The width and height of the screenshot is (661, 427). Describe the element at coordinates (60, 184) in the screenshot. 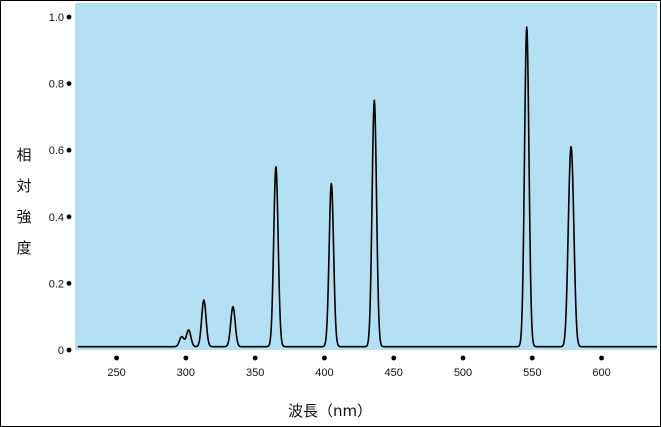

I see `y-axis: 0 0.2 0.4 0.6 0.8 1.0` at that location.